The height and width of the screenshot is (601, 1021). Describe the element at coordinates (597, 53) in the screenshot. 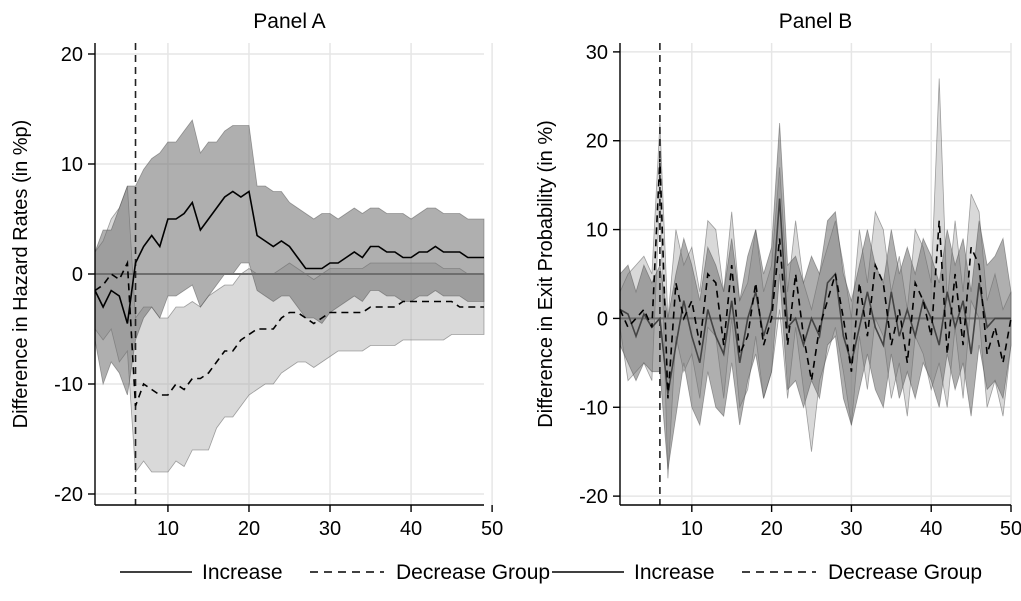

I see `y-tick-label: 30` at that location.